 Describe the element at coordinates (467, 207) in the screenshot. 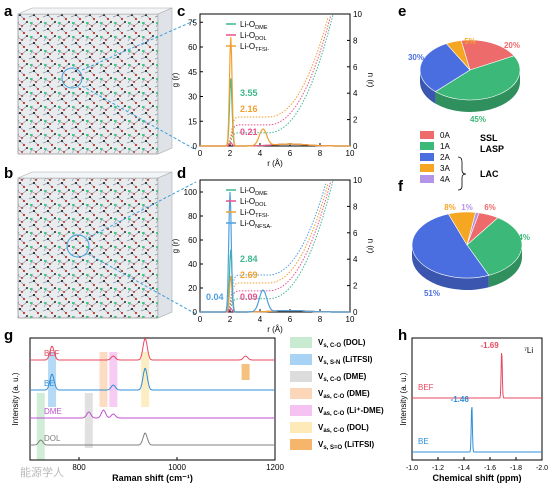

I see `pie-percent-label: 1%` at that location.